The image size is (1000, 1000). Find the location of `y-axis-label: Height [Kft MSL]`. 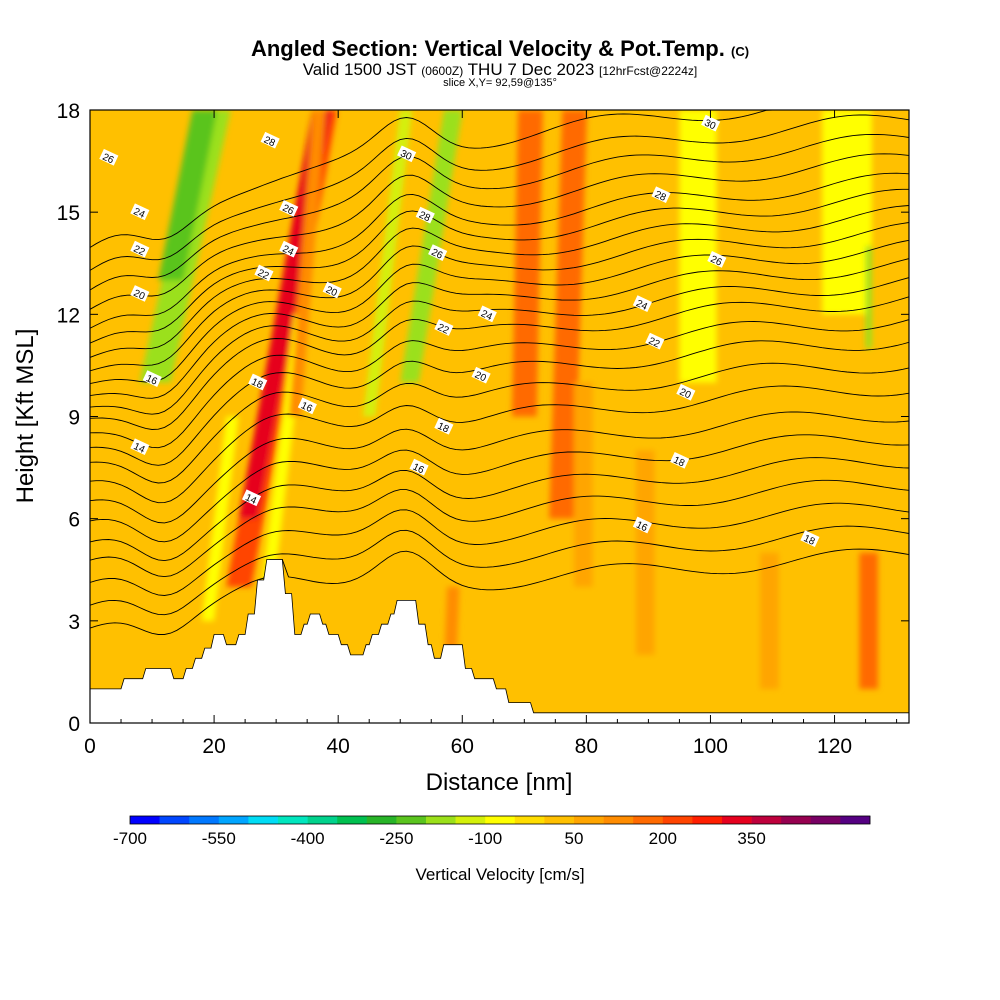

y-axis-label: Height [Kft MSL] is located at coordinates (25, 416).